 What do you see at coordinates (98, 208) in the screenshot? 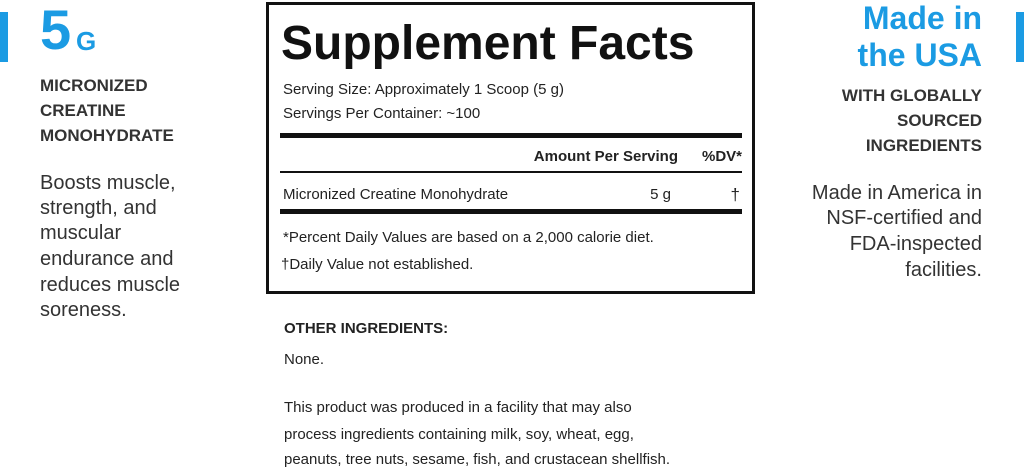
I see `body-text: strength, and` at bounding box center [98, 208].